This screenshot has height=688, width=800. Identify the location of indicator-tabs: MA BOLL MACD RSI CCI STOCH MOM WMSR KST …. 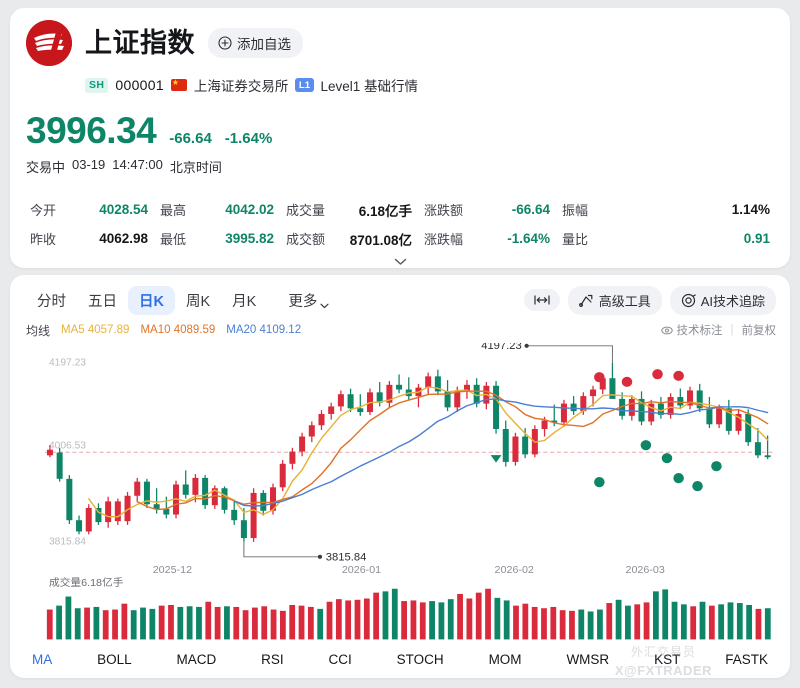
(400, 660).